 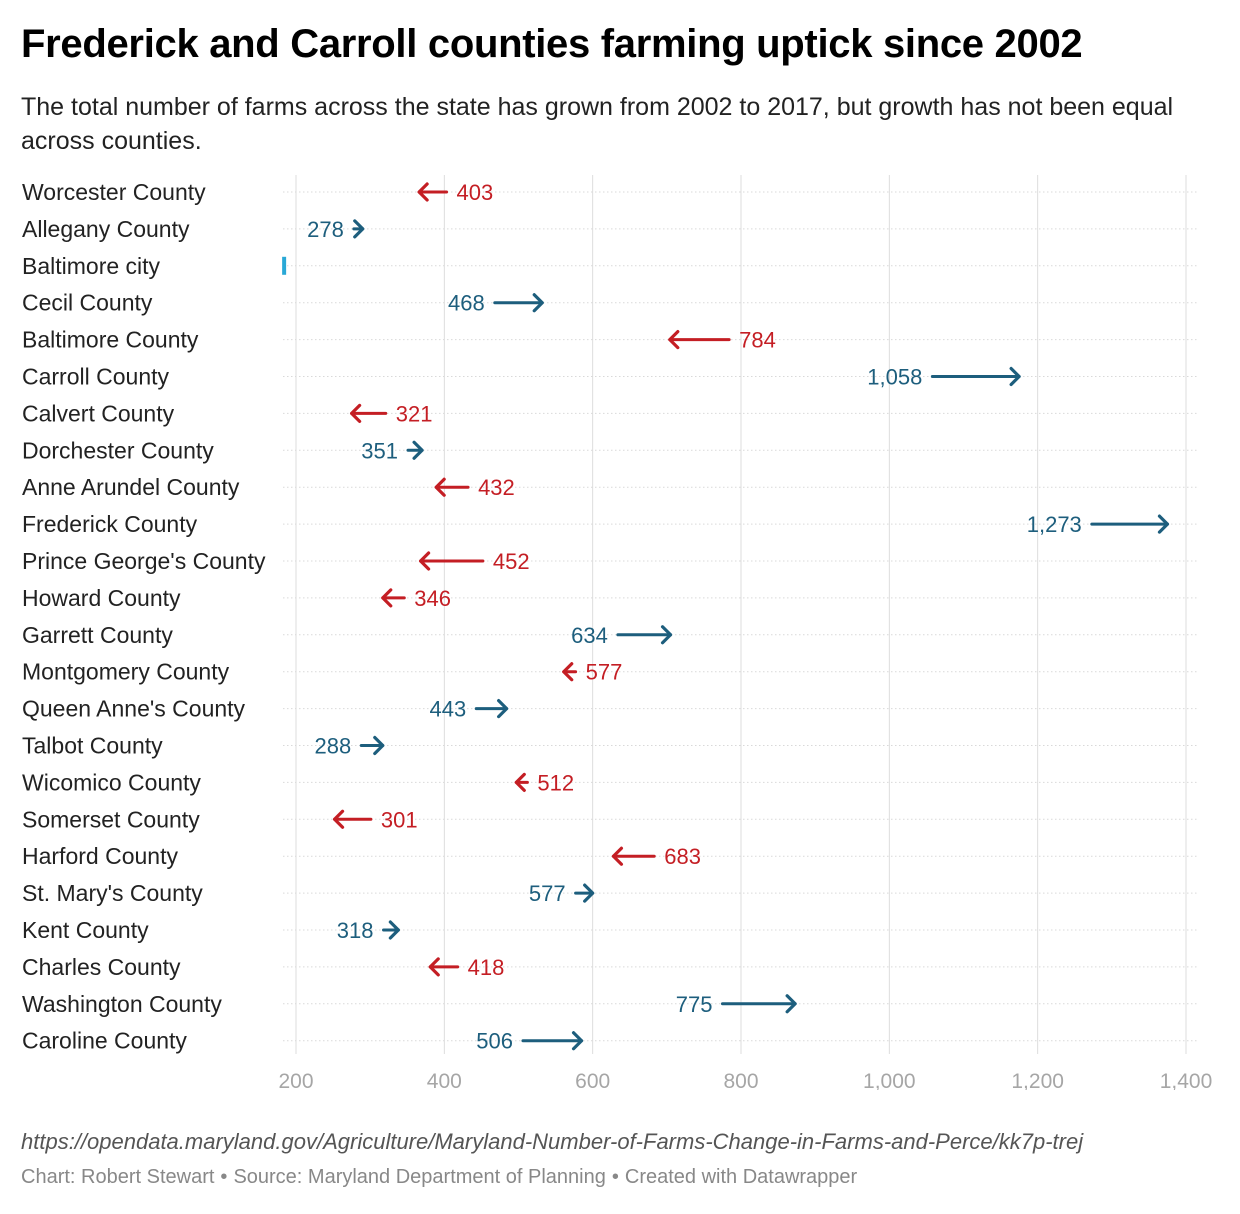 What do you see at coordinates (399, 819) in the screenshot?
I see `value-label: 301` at bounding box center [399, 819].